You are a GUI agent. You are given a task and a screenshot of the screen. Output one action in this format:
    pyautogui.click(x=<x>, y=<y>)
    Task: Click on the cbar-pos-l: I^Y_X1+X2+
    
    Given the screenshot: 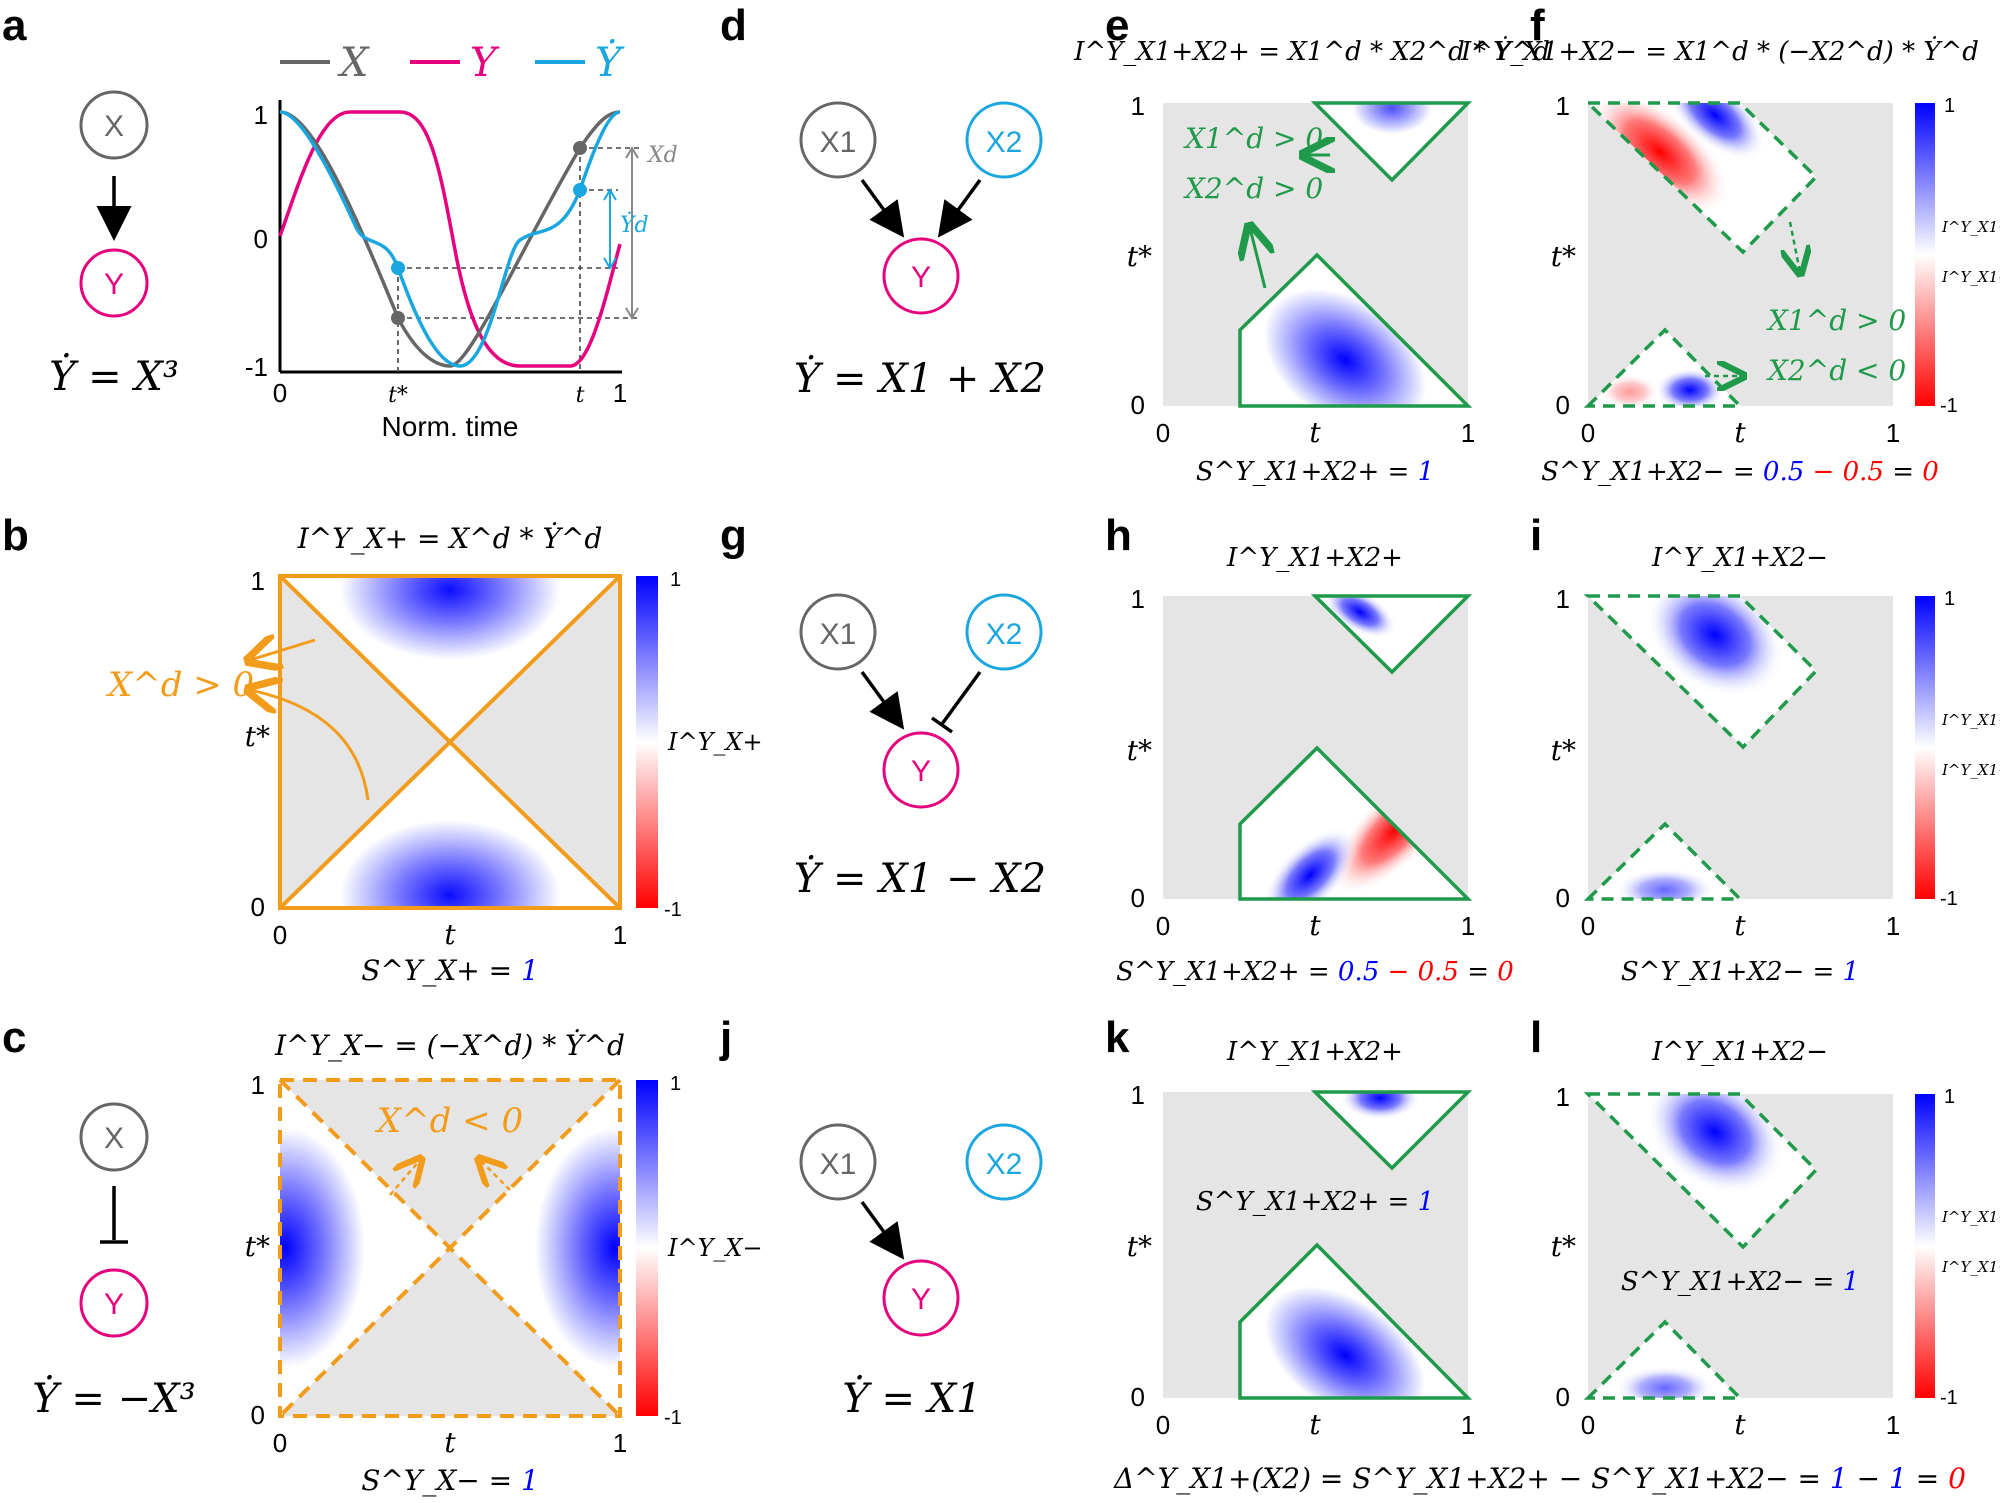 What is the action you would take?
    pyautogui.click(x=1970, y=1217)
    